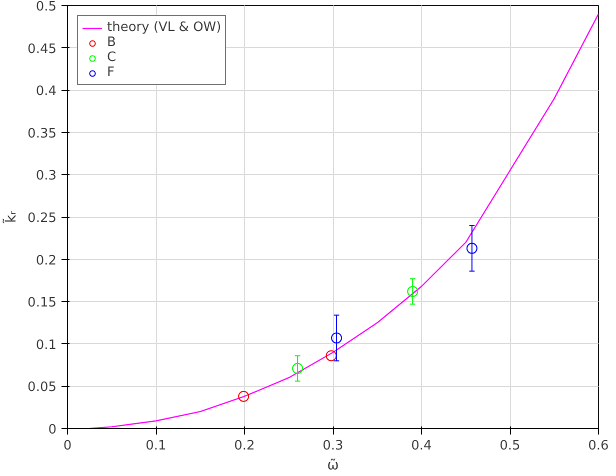 The image size is (616, 476). I want to click on legend-label: theory (VL & OW), so click(164, 27).